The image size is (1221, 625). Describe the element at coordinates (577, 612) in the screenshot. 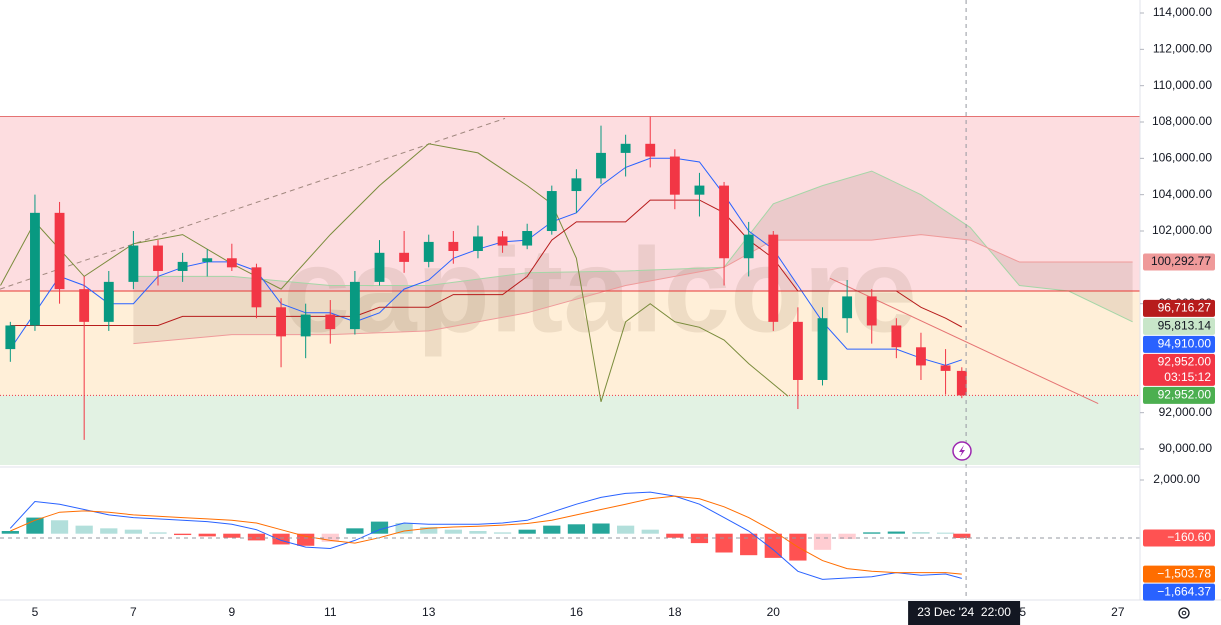

I see `x-tick-label: 16` at that location.